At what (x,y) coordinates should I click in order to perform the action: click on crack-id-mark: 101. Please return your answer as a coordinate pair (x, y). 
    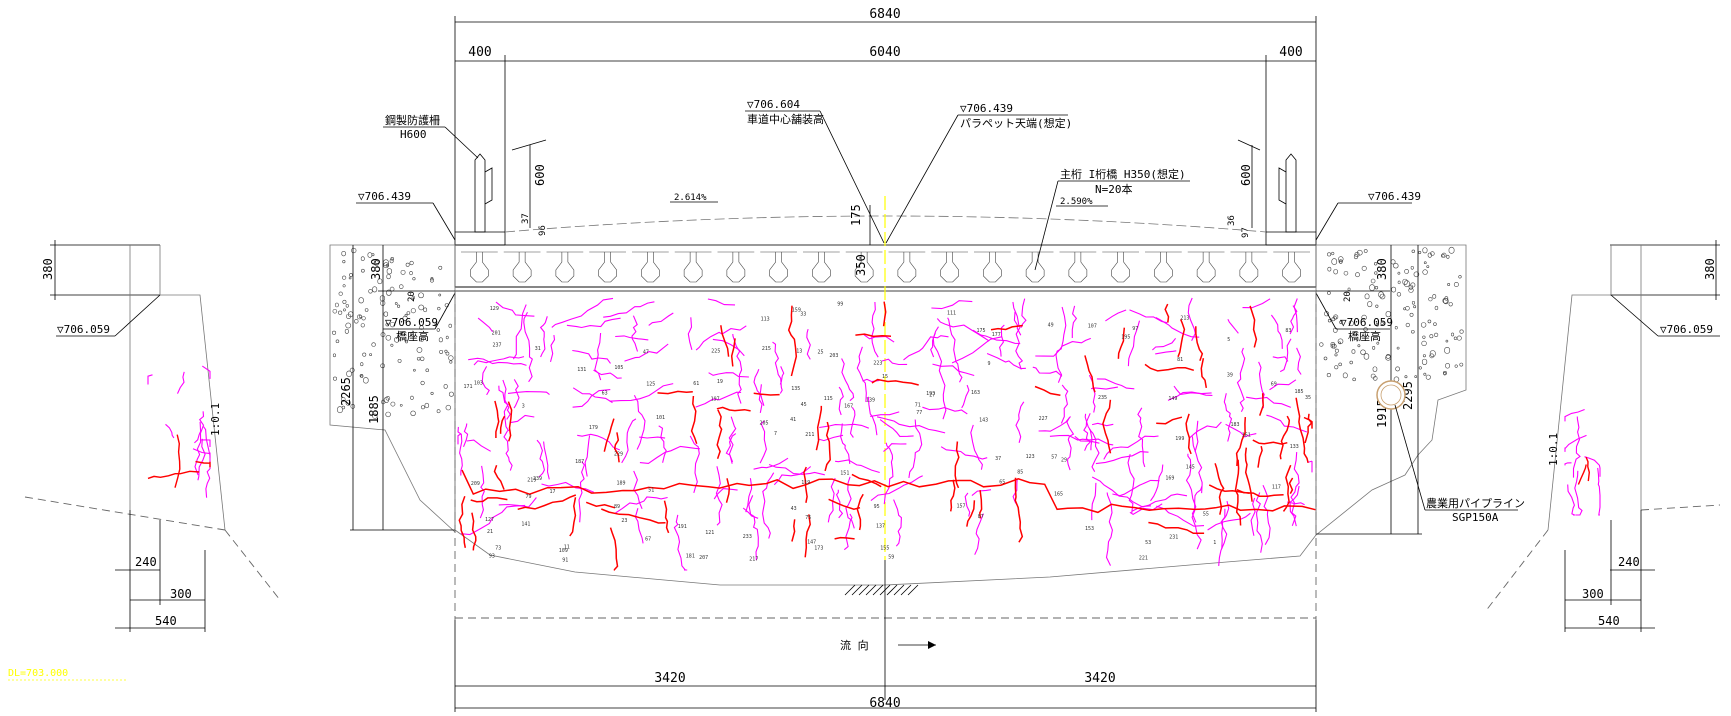
    Looking at the image, I should click on (660, 418).